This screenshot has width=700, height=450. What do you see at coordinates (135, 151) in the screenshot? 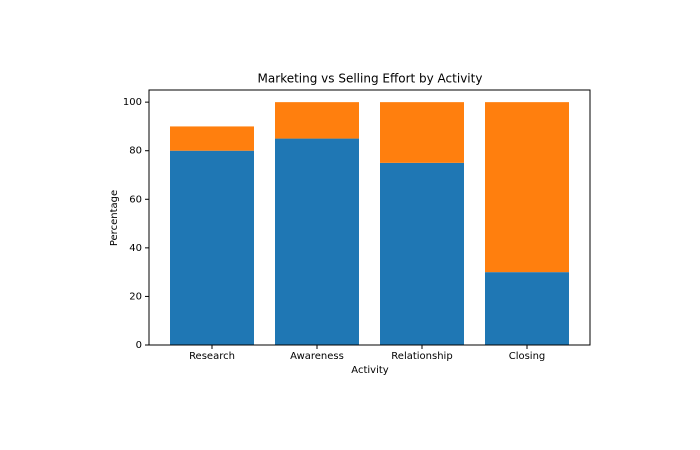
I see `y-tick-label: 80` at bounding box center [135, 151].